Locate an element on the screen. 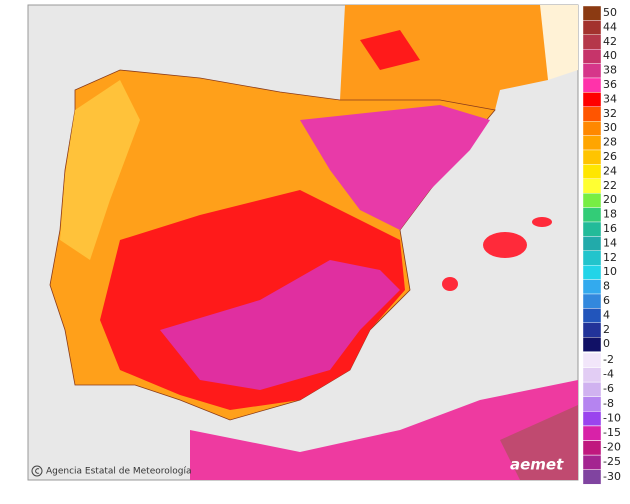  logo: aemet is located at coordinates (537, 465).